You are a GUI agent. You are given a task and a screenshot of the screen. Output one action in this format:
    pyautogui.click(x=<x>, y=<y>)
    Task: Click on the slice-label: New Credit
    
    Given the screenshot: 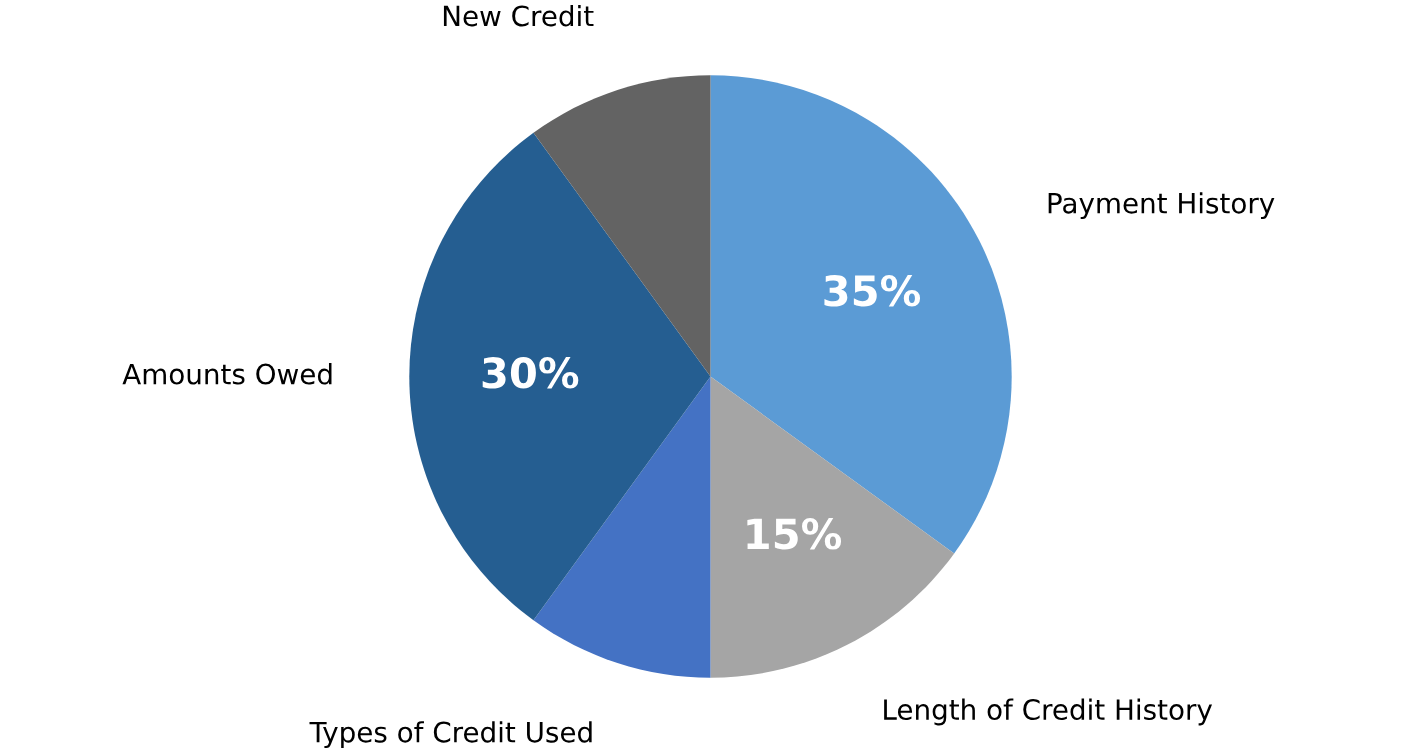 What is the action you would take?
    pyautogui.click(x=518, y=15)
    